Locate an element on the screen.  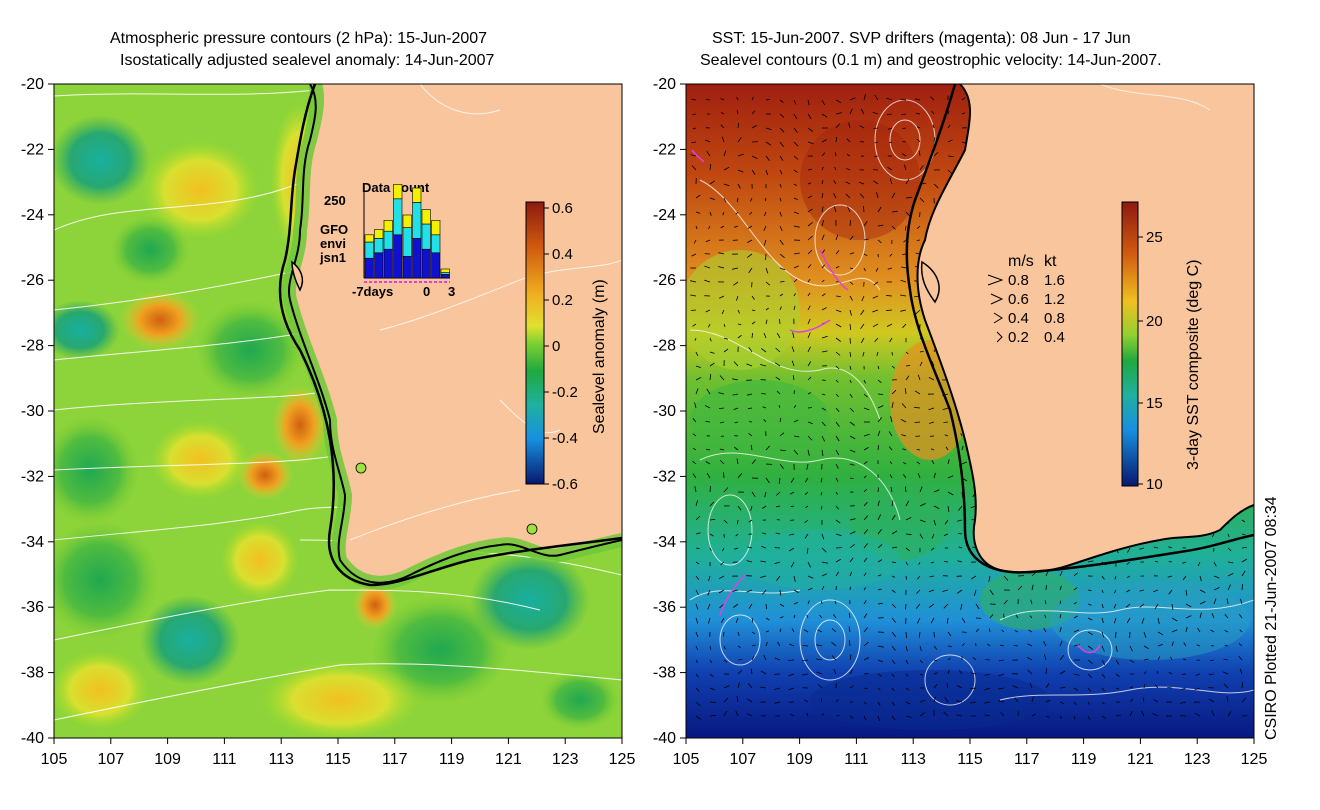
sst-colorbar-tick: 25 is located at coordinates (1154, 237).